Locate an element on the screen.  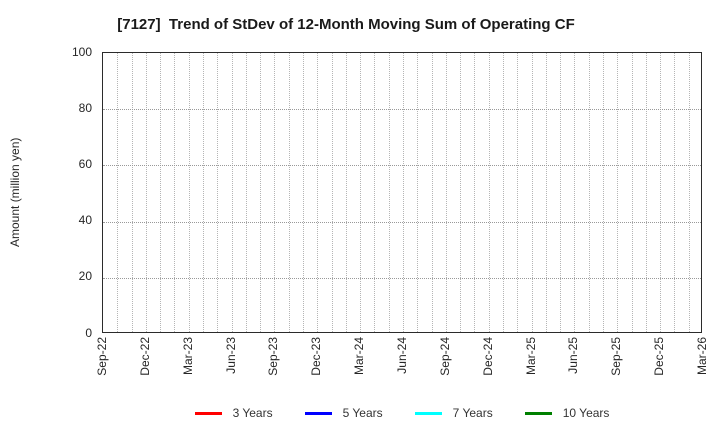
y-tick-label: 80 is located at coordinates (85, 107).